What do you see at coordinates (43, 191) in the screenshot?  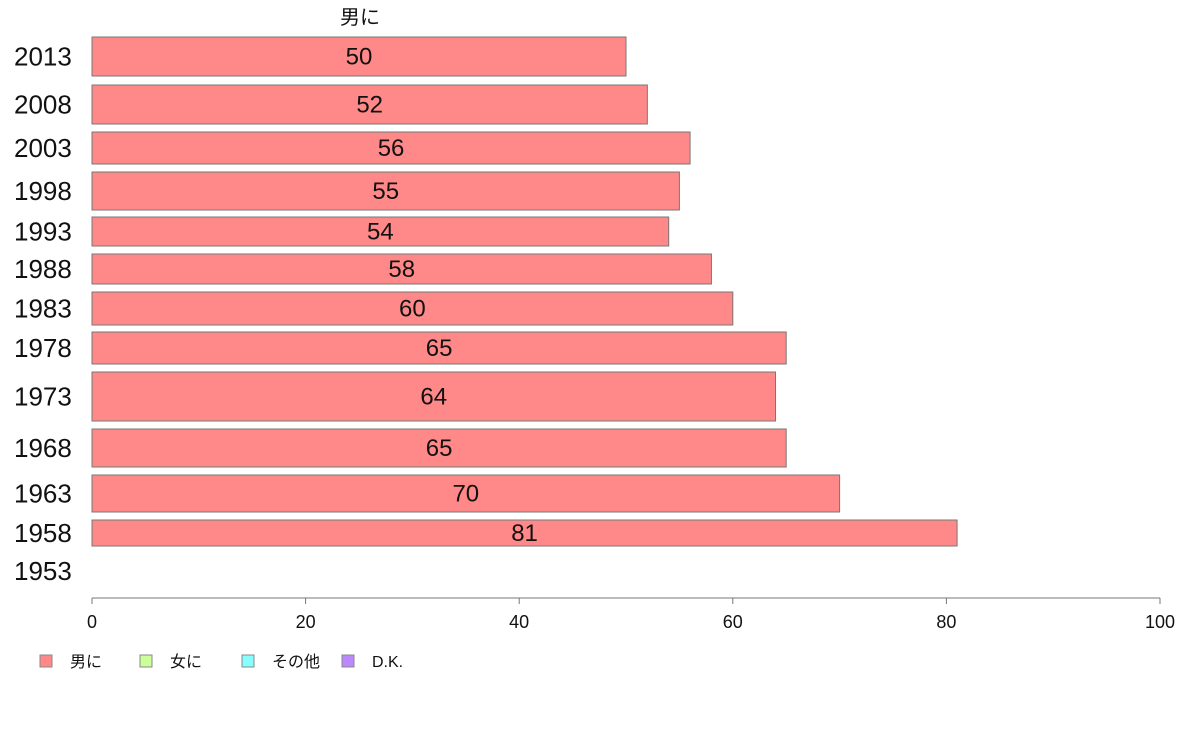 I see `y-tick-label: 1998` at bounding box center [43, 191].